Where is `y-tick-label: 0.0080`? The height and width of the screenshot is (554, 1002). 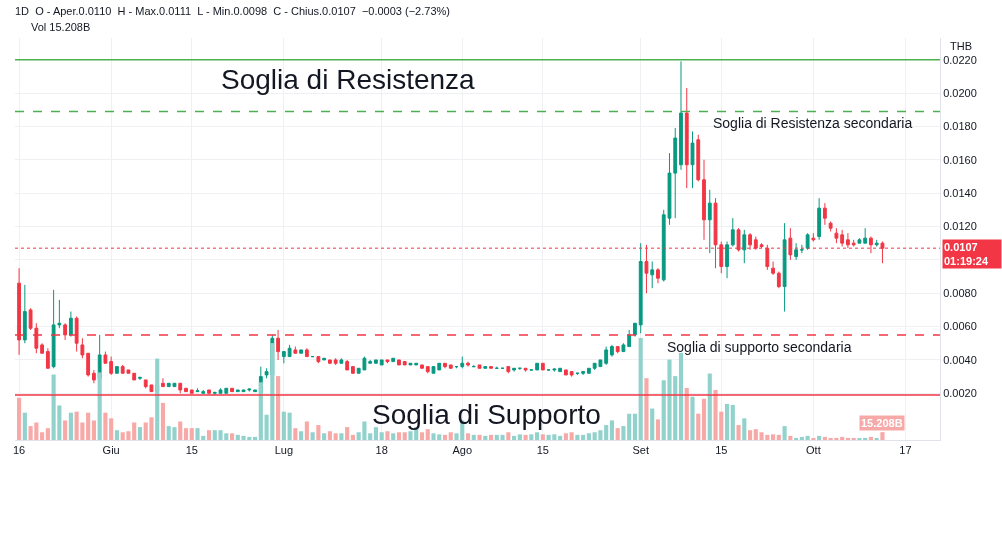
y-tick-label: 0.0080 is located at coordinates (960, 293).